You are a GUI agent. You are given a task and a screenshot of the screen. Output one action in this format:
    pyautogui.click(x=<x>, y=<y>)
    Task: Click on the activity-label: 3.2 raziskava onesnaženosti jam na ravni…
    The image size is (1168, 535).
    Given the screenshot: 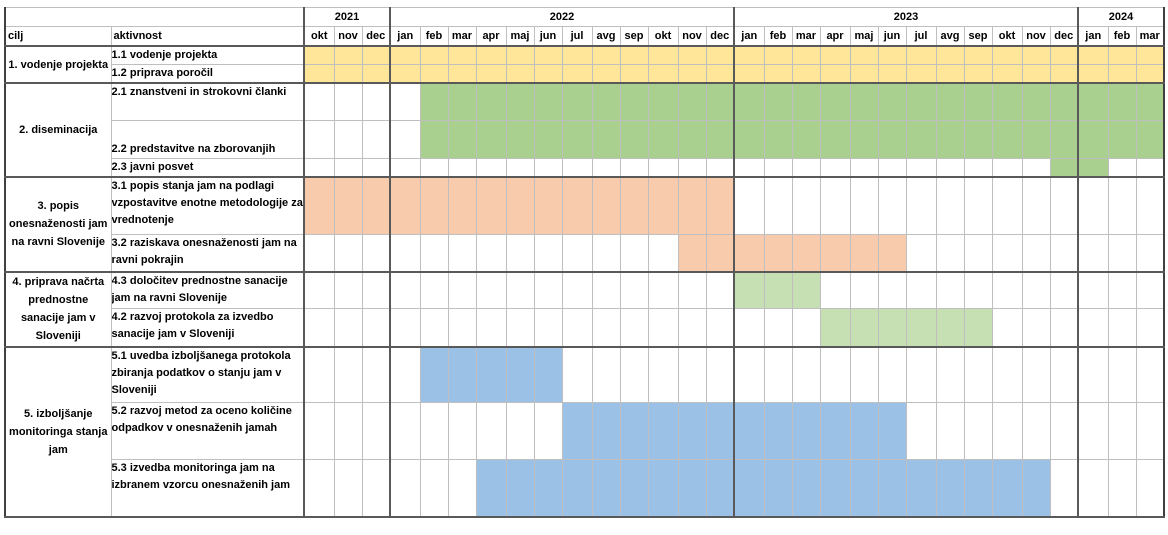 What is the action you would take?
    pyautogui.click(x=207, y=253)
    